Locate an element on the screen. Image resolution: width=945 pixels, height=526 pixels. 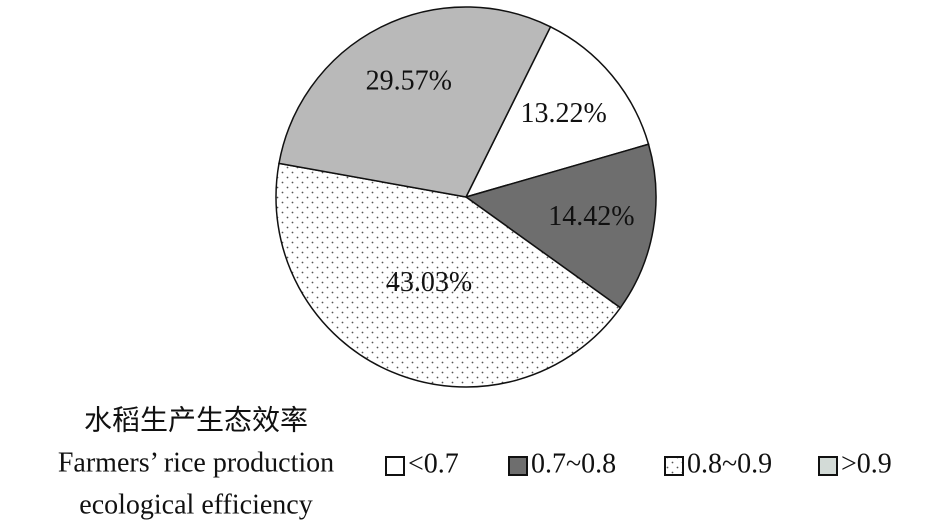
legend-title: ecological efficiency is located at coordinates (195, 504).